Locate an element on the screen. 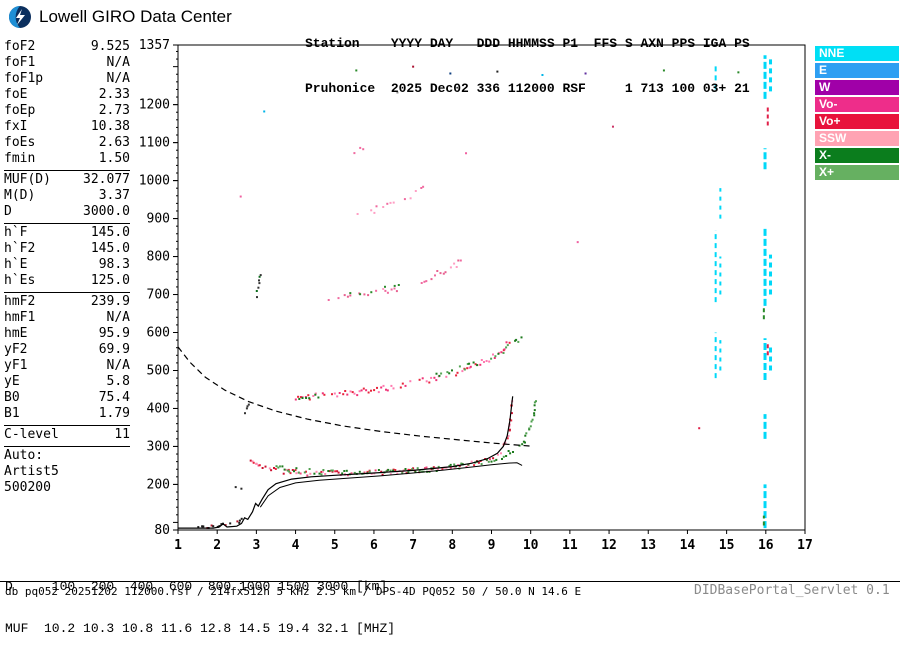 The width and height of the screenshot is (900, 650). readout-group: MUF(D) 32.077 M(D) 3.37 D 3000.0 is located at coordinates (67, 197).